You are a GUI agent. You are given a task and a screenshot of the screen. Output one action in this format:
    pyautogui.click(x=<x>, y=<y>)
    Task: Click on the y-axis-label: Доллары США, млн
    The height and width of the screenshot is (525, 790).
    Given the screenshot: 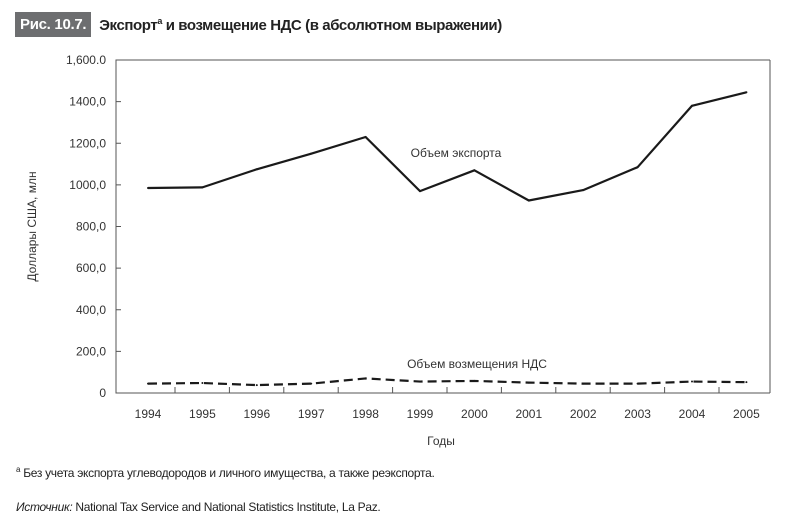 What is the action you would take?
    pyautogui.click(x=32, y=226)
    